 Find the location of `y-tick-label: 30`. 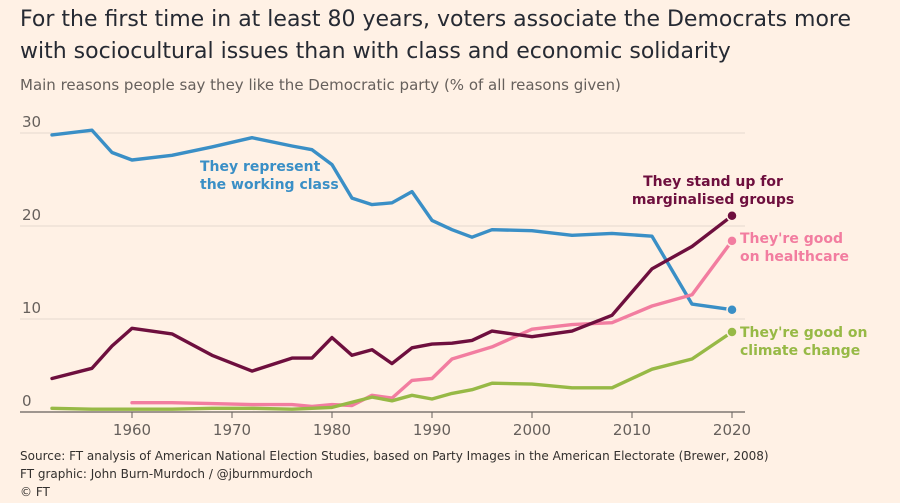

y-tick-label: 30 is located at coordinates (31, 122).